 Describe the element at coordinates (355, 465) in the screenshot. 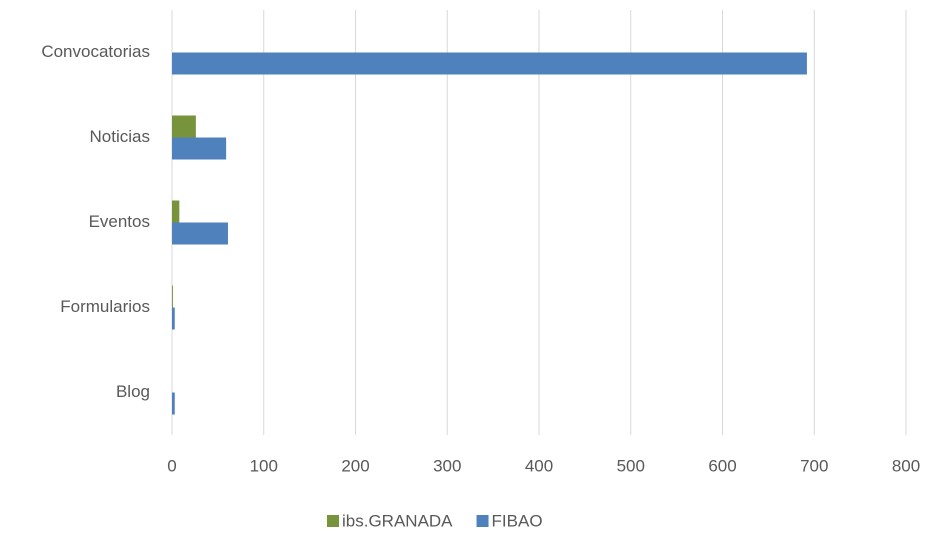

I see `x-tick-label: 200` at that location.